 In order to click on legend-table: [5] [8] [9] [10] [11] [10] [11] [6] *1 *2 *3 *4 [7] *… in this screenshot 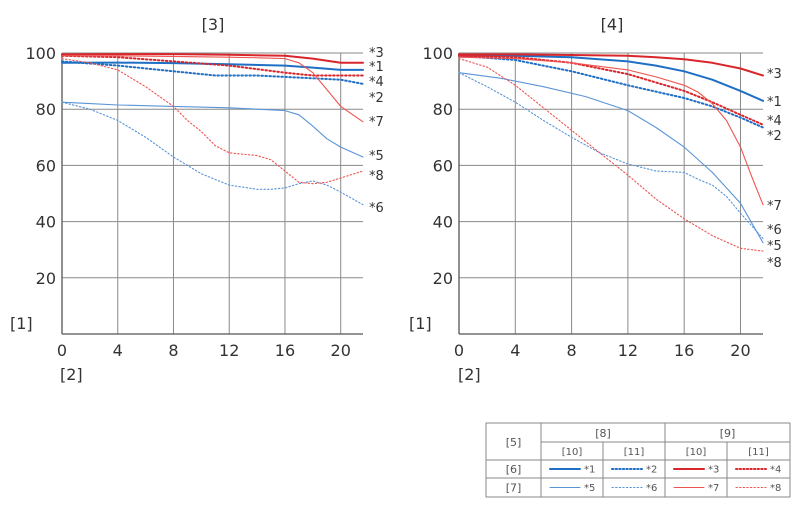, I will do `click(638, 460)`.